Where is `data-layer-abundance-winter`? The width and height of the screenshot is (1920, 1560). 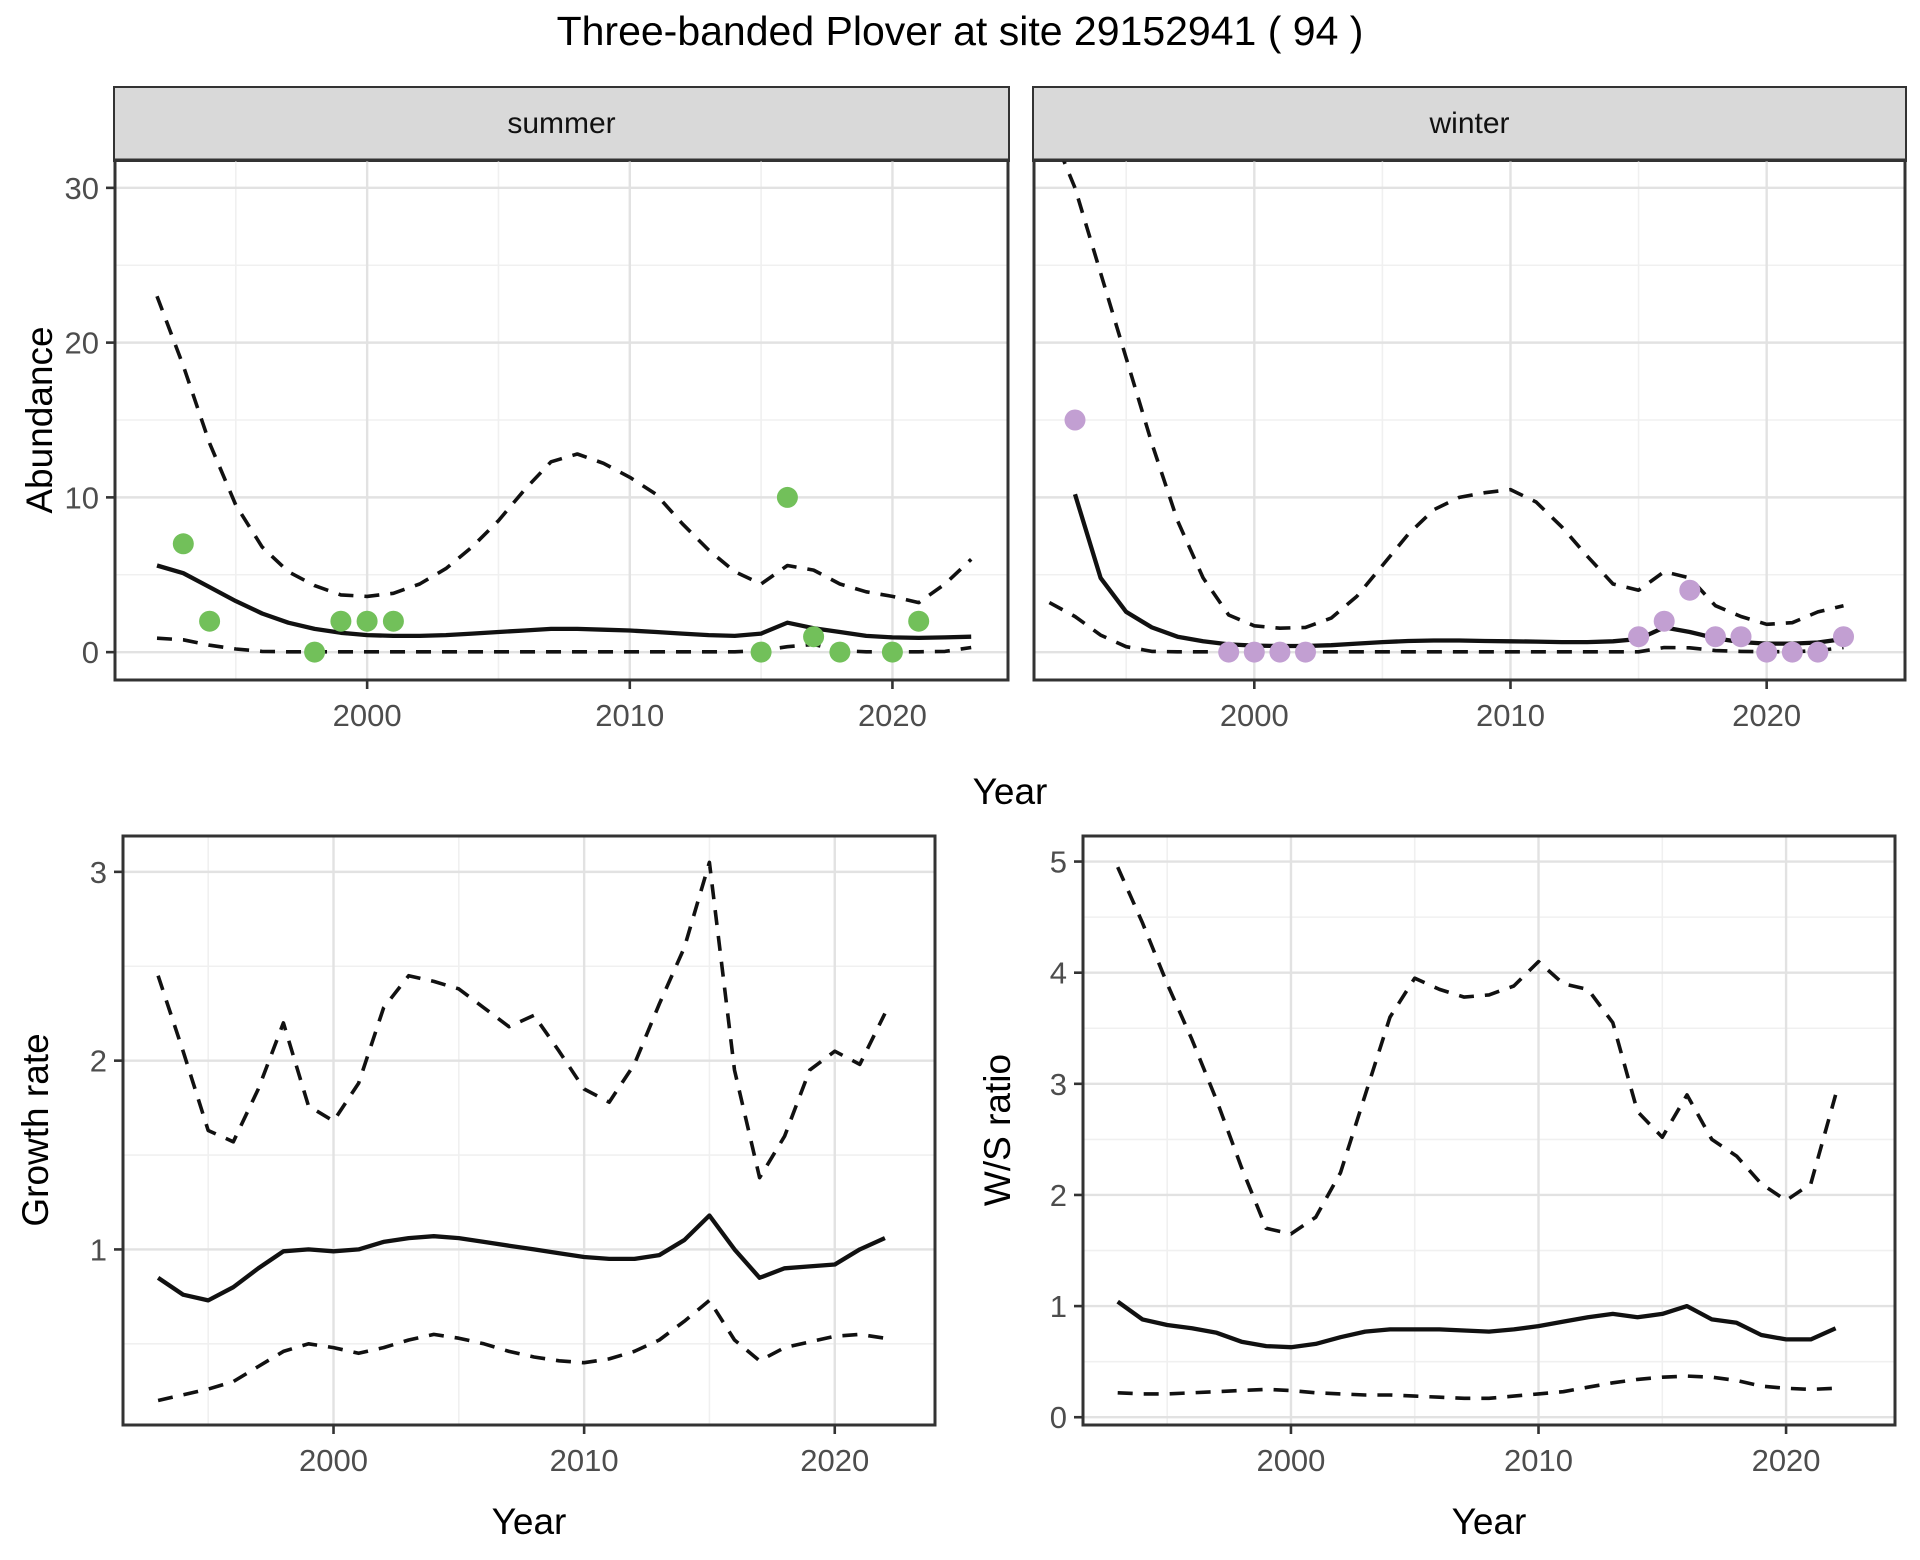 data-layer-abundance-winter is located at coordinates (1451, 411).